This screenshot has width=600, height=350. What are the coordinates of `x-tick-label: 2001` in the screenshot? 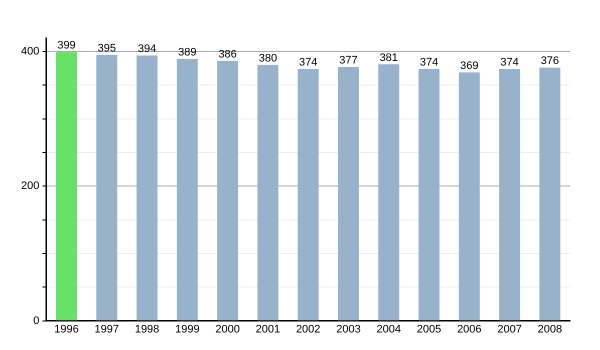 It's located at (268, 329).